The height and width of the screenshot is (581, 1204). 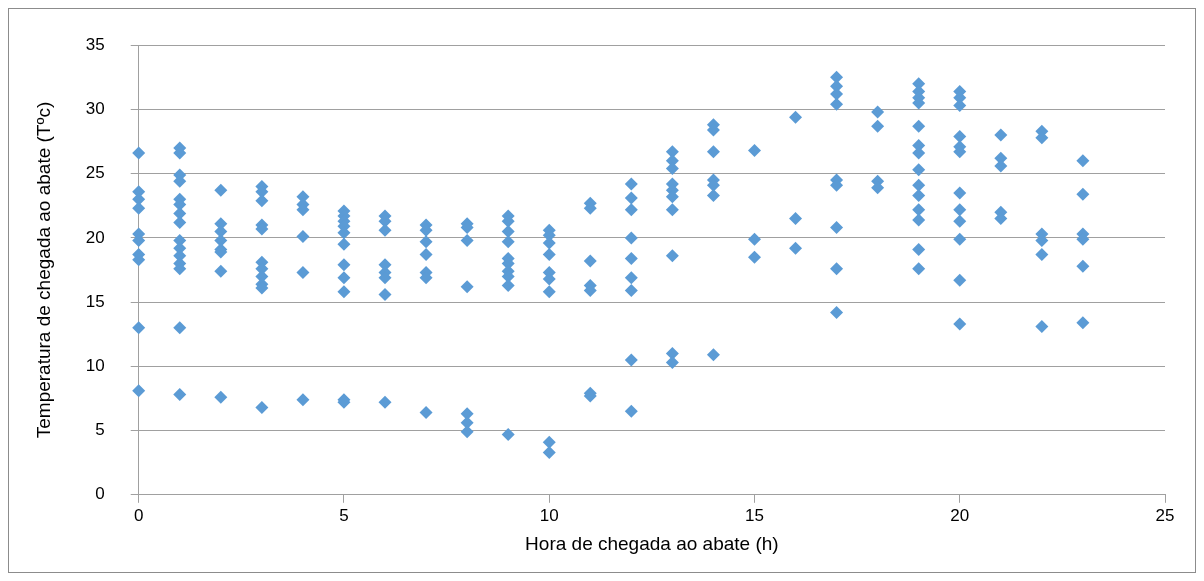 What do you see at coordinates (100, 494) in the screenshot?
I see `y-tick-label: 0` at bounding box center [100, 494].